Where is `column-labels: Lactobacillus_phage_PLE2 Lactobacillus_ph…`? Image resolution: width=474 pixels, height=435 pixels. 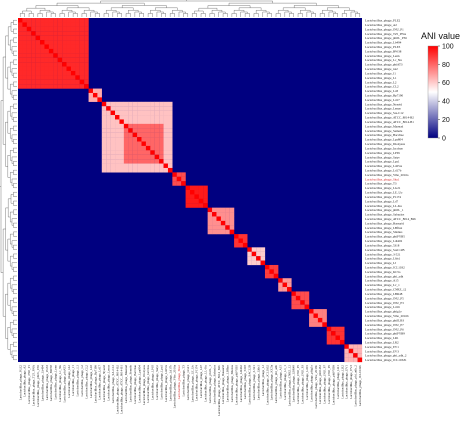
column-labels: Lactobacillus_phage_PLE2 Lactobacillus_ph… is located at coordinates (190, 390).